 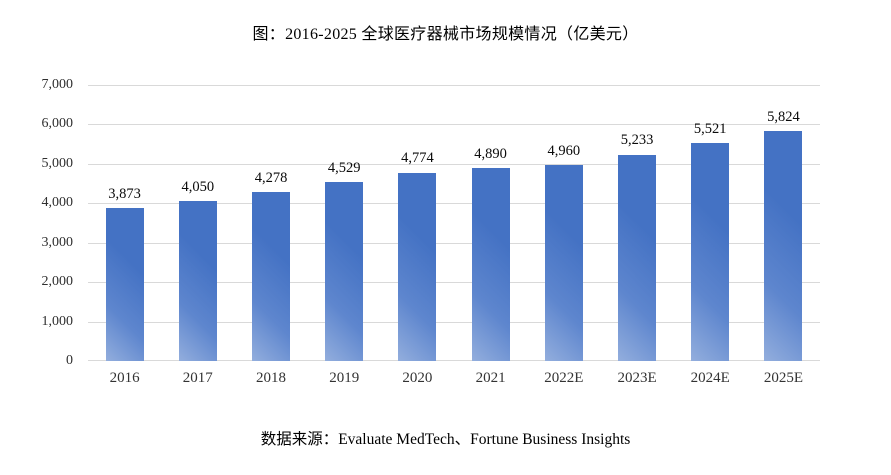 What do you see at coordinates (445, 34) in the screenshot?
I see `chart-title: 图：2016-2025 全球医疗器械市场规模情况（亿美元）` at bounding box center [445, 34].